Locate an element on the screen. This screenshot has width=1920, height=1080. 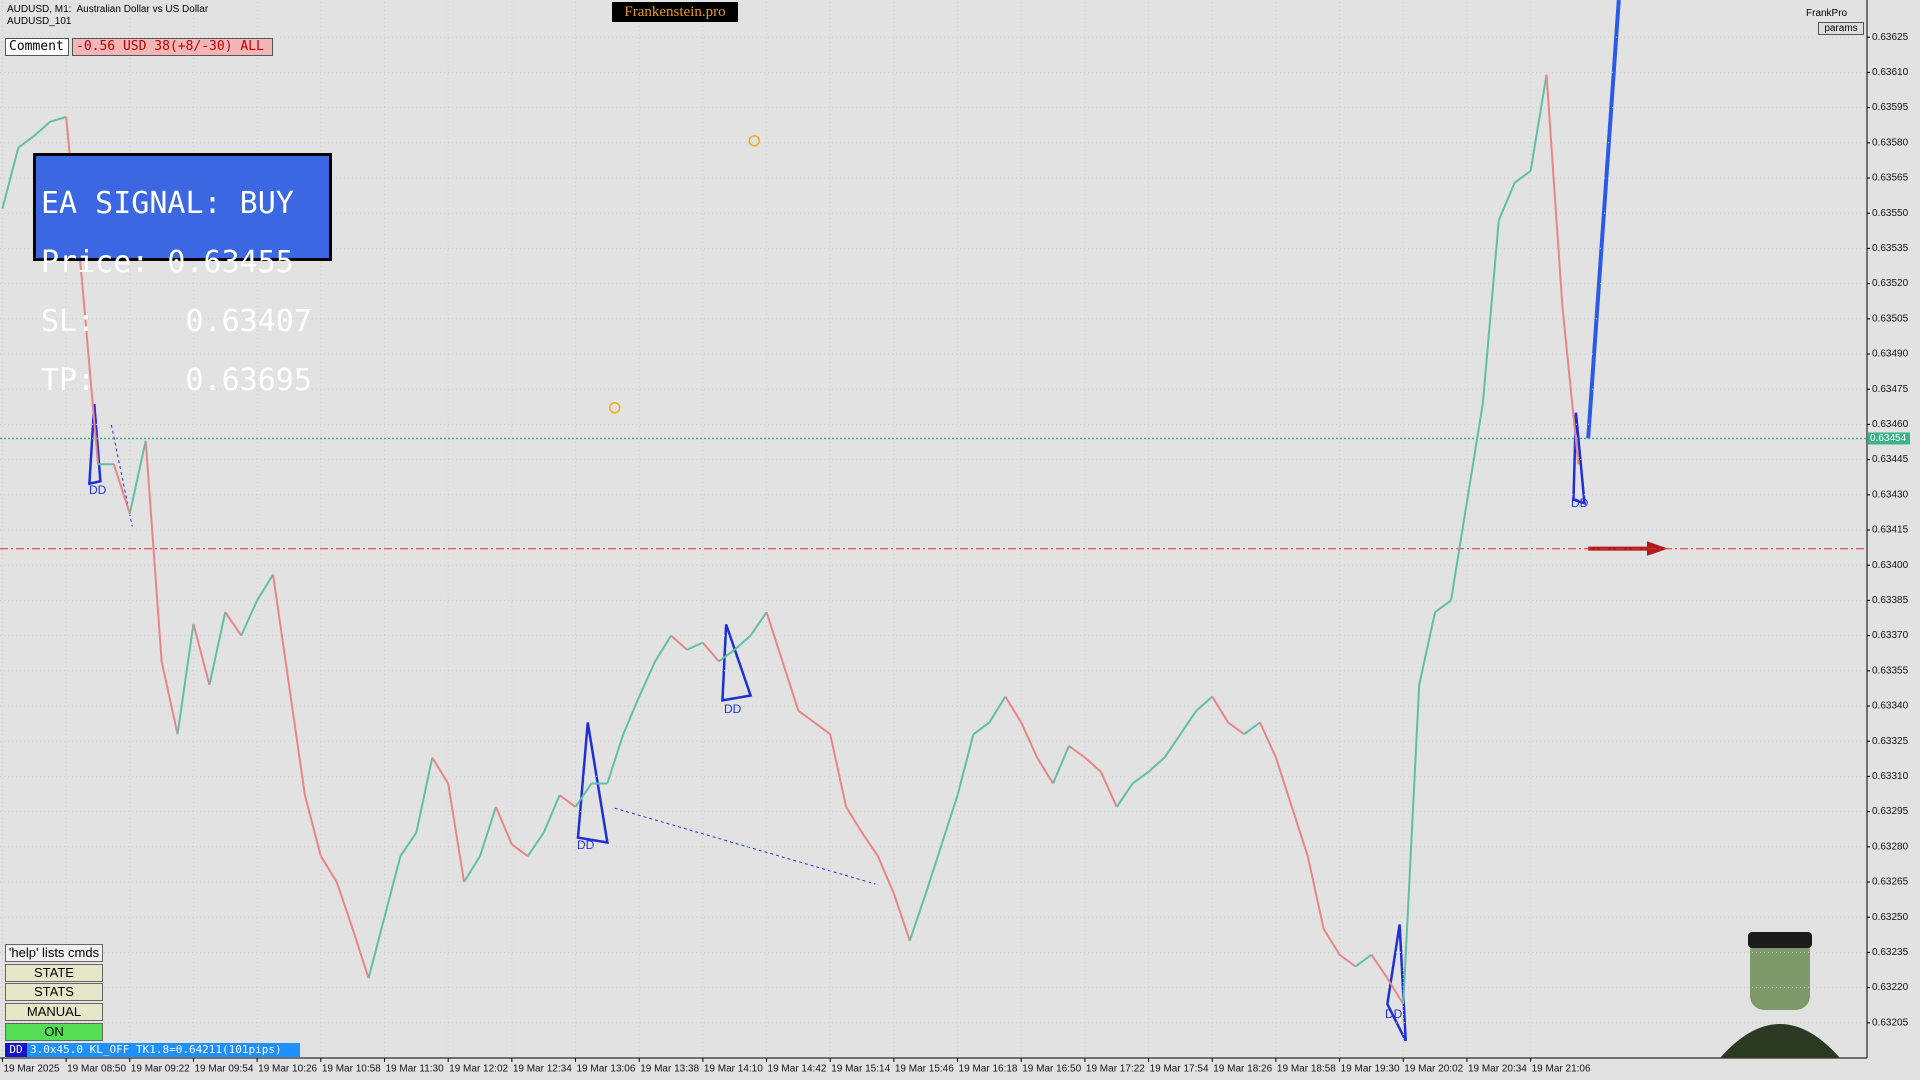
x-tick-label: 19 Mar 12:34 is located at coordinates (542, 1069).